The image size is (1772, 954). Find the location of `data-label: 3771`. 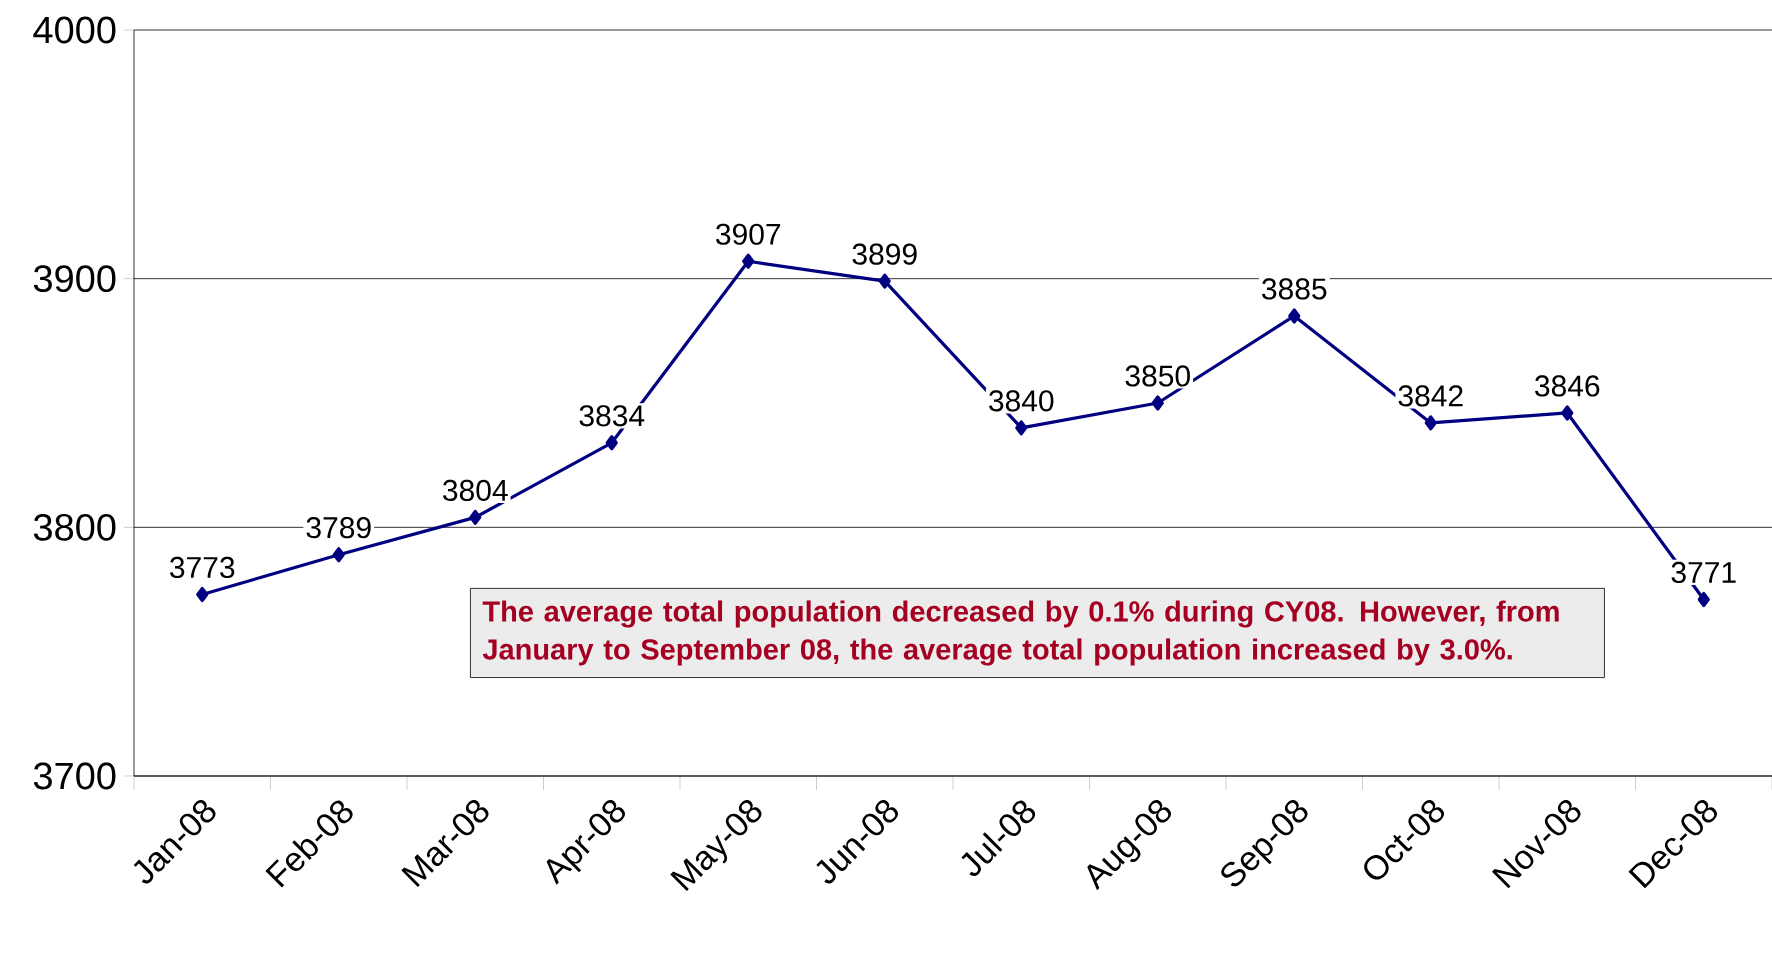

data-label: 3771 is located at coordinates (1703, 572).